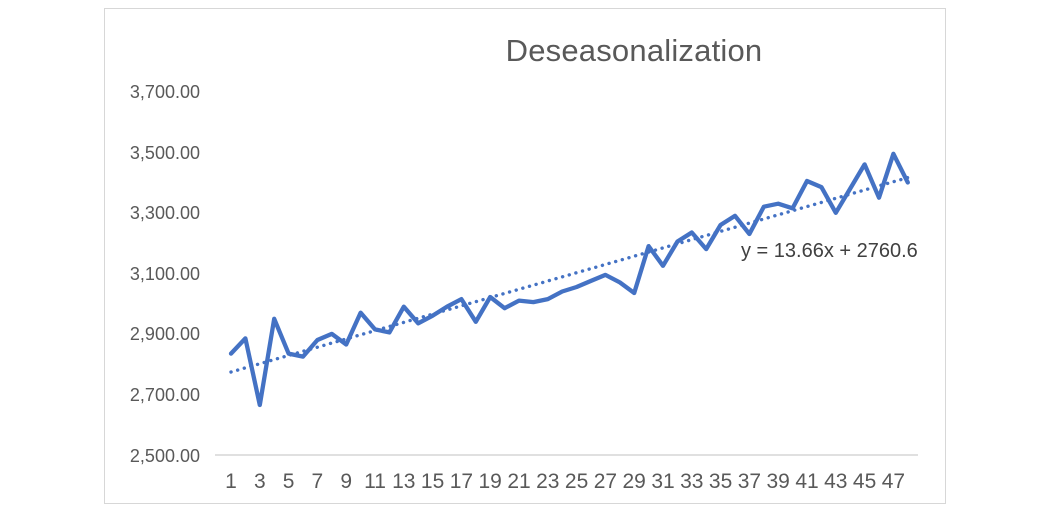 The image size is (1048, 513). What do you see at coordinates (404, 481) in the screenshot?
I see `x-tick-label: 13` at bounding box center [404, 481].